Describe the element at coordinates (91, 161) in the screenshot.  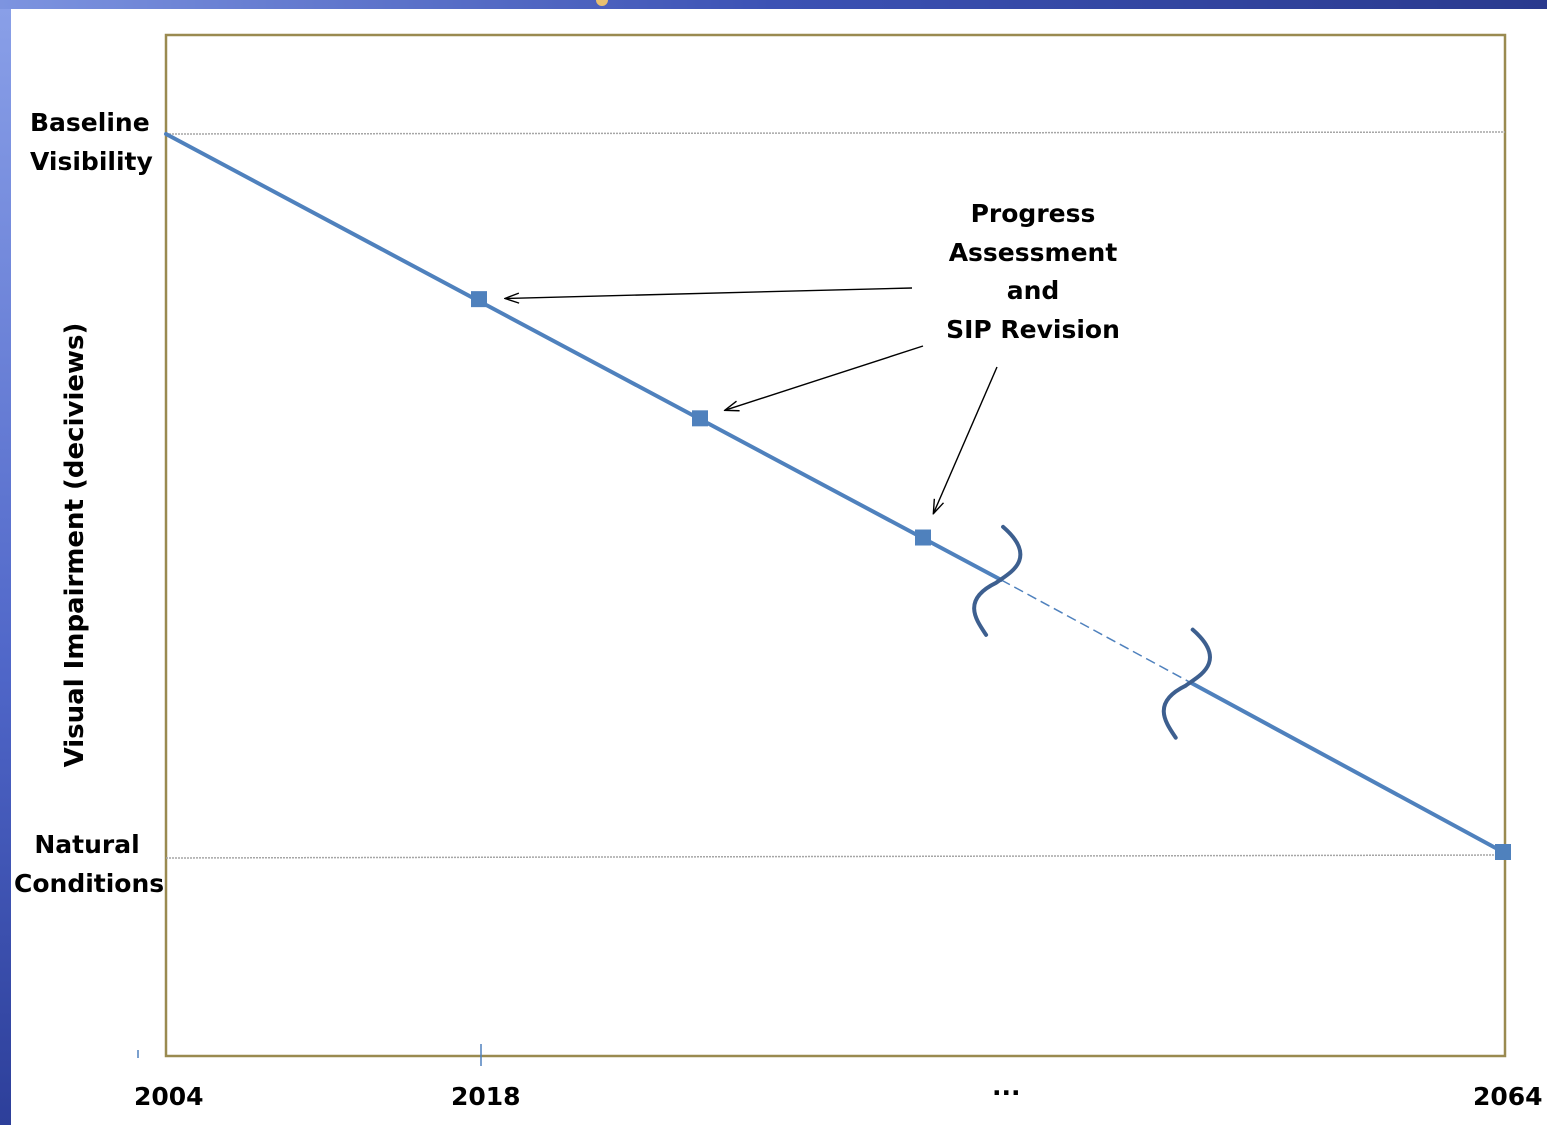
I see `y-level-label-line: Visibility` at that location.